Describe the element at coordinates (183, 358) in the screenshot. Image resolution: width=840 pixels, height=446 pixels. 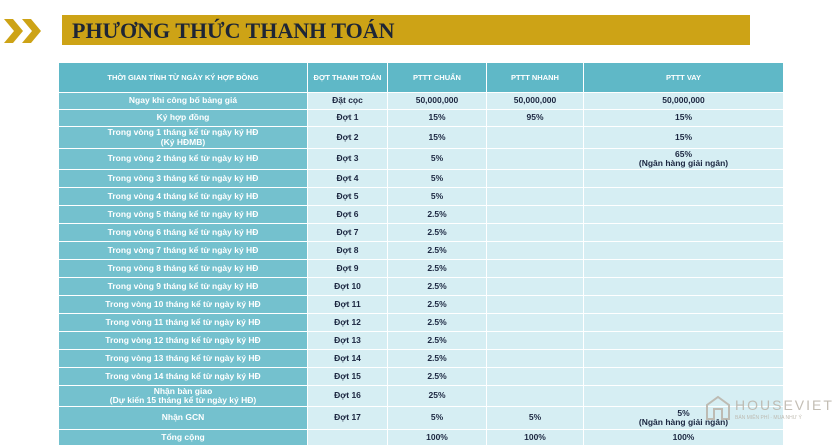
I see `cell: Trong vòng 13 tháng kể từ ngày ký HĐ` at that location.